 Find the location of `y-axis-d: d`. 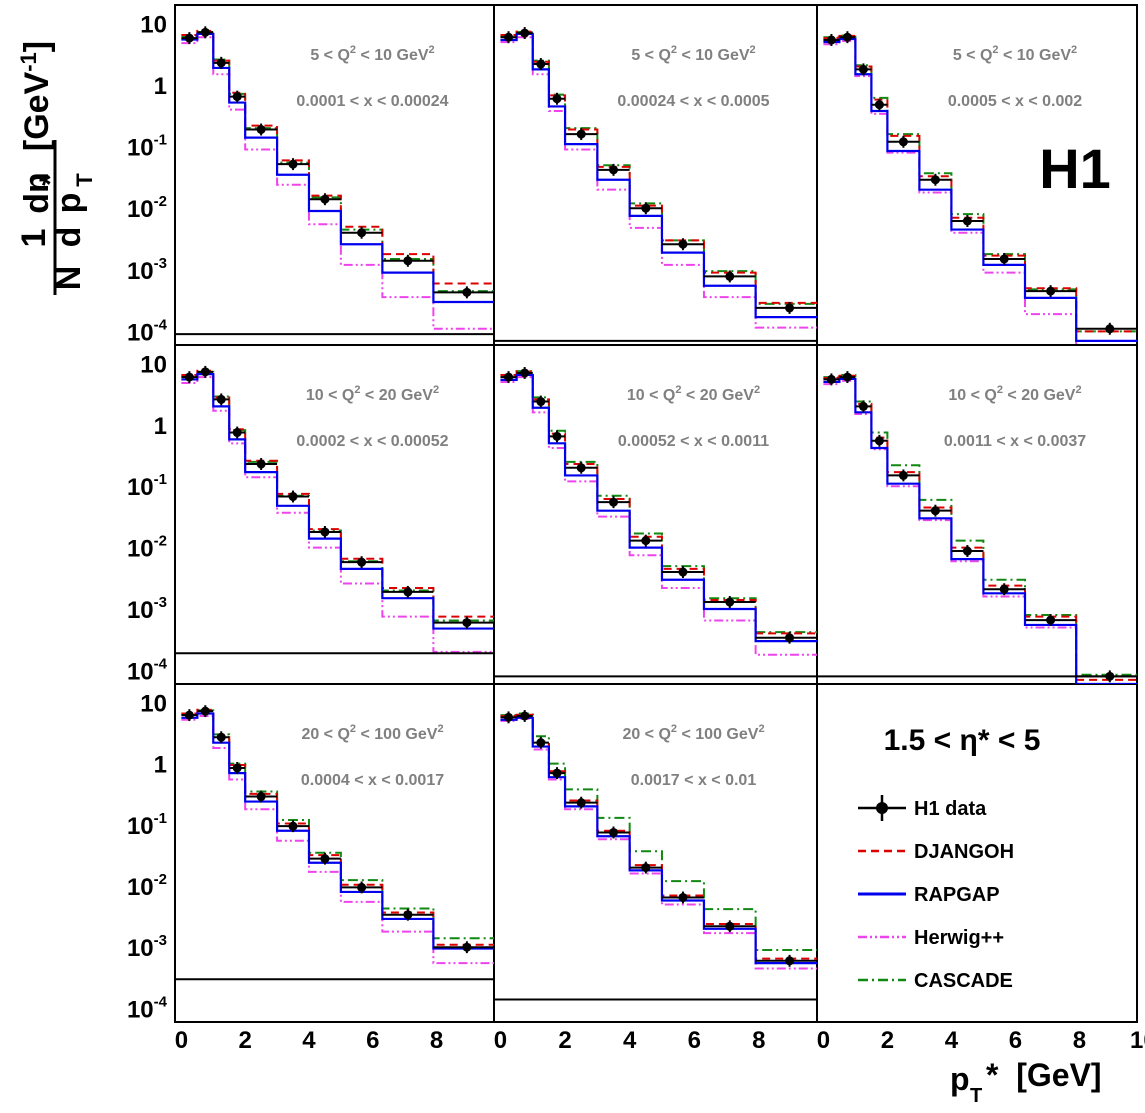

y-axis-d: d is located at coordinates (69, 237).